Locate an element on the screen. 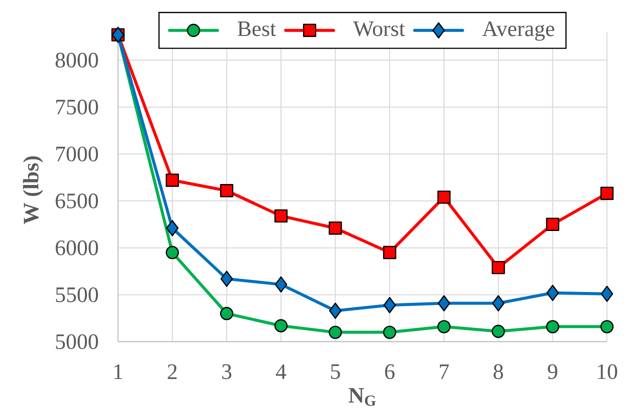  x-tick-label: 5 is located at coordinates (335, 371).